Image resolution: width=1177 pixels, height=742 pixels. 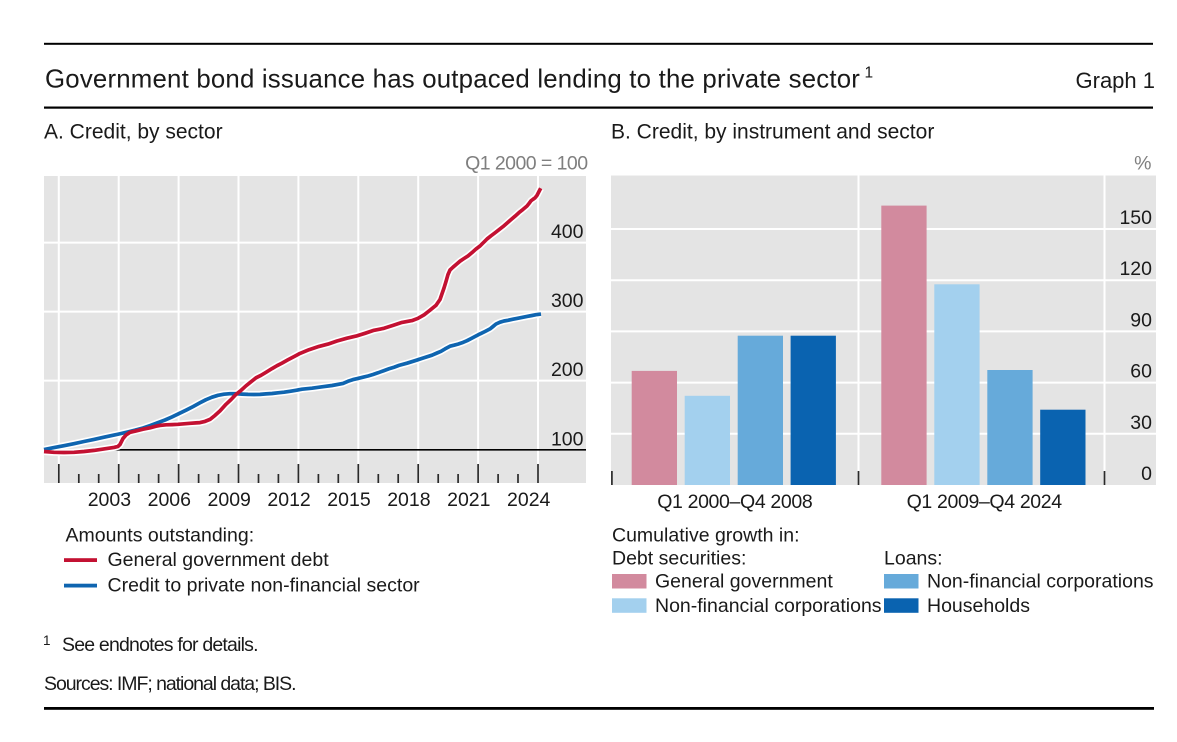 What do you see at coordinates (526, 164) in the screenshot?
I see `svg-text: Q1 2000 = 100` at bounding box center [526, 164].